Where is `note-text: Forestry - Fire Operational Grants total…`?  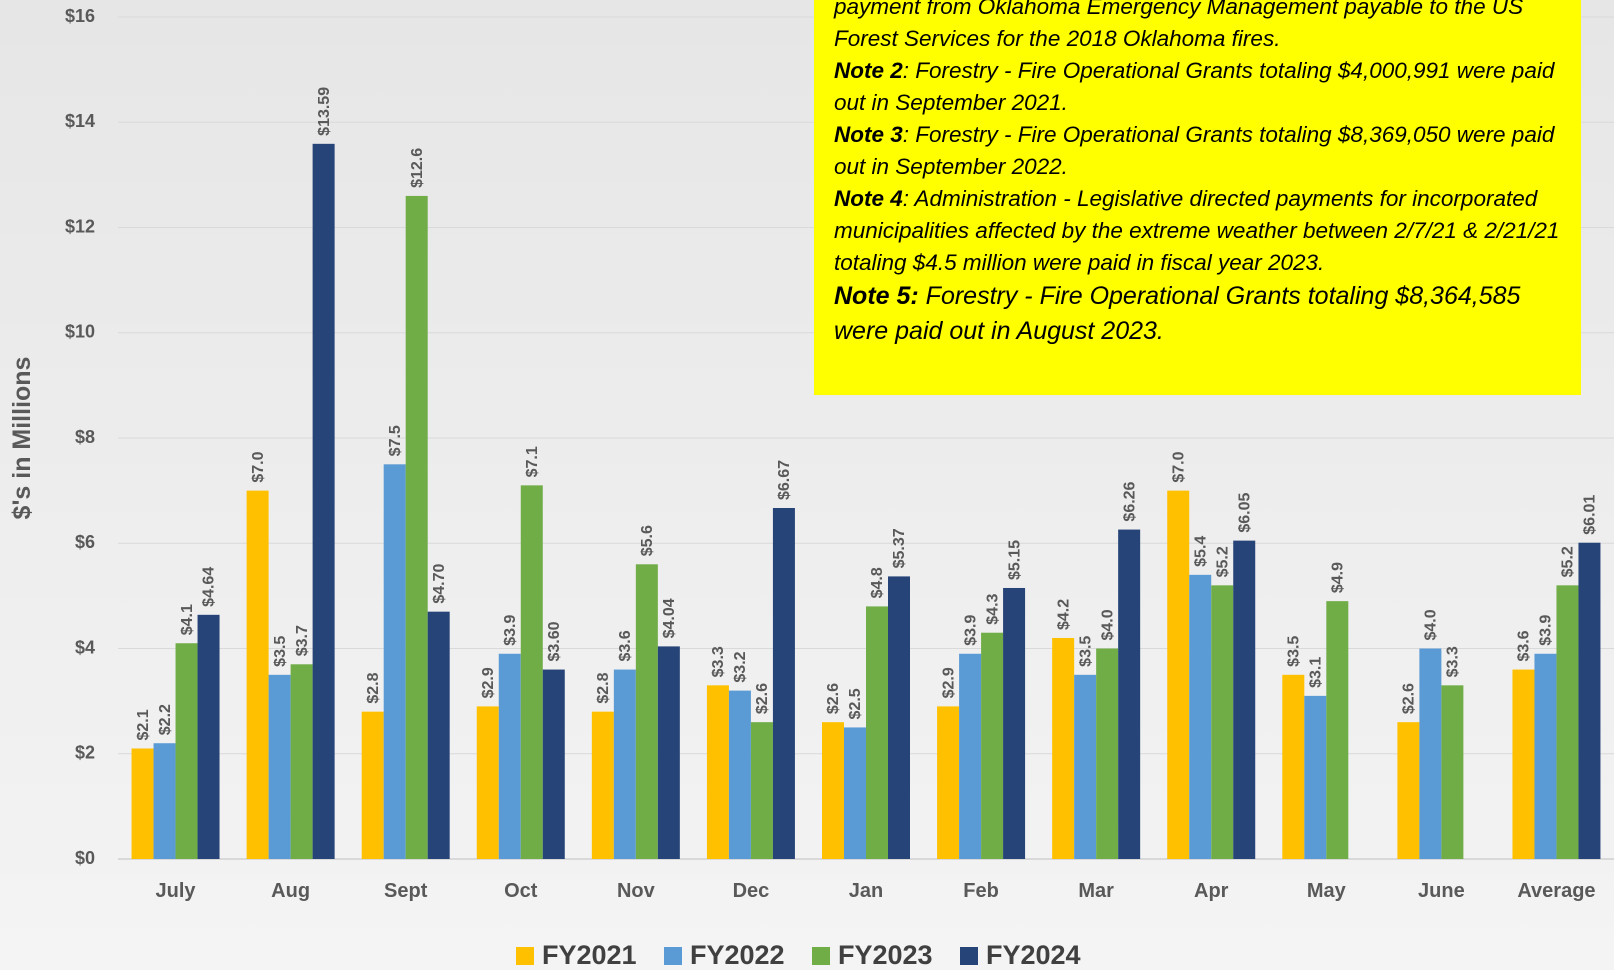
note-text: Forestry - Fire Operational Grants total… is located at coordinates (1177, 313).